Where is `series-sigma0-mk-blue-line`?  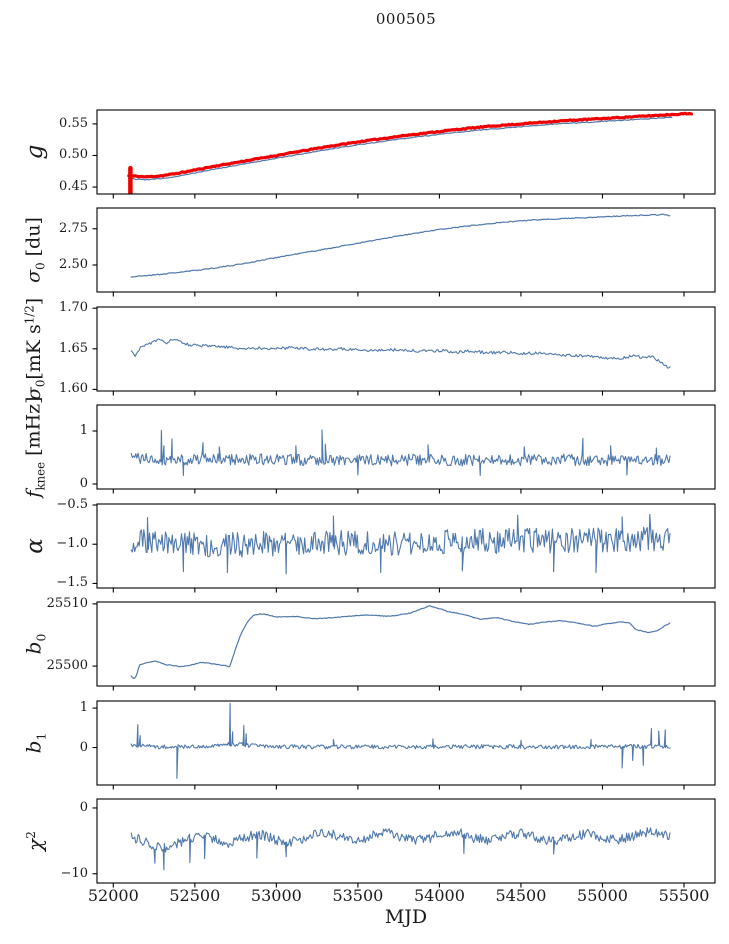
series-sigma0-mk-blue-line is located at coordinates (400, 353).